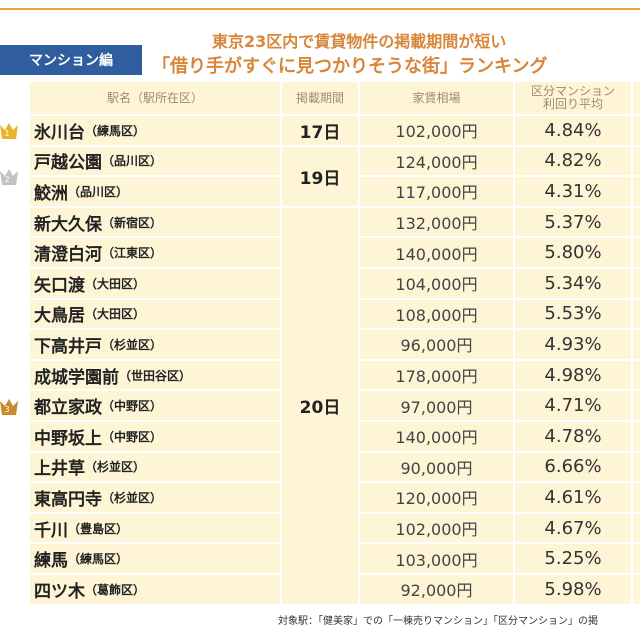 The width and height of the screenshot is (640, 640). I want to click on station-cell: 上井草 （杉並区）, so click(156, 468).